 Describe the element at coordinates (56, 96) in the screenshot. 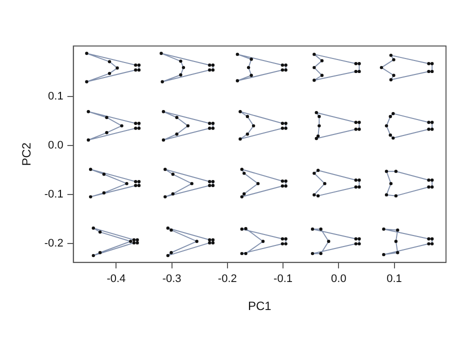

I see `y-tick-label: 0.1` at that location.